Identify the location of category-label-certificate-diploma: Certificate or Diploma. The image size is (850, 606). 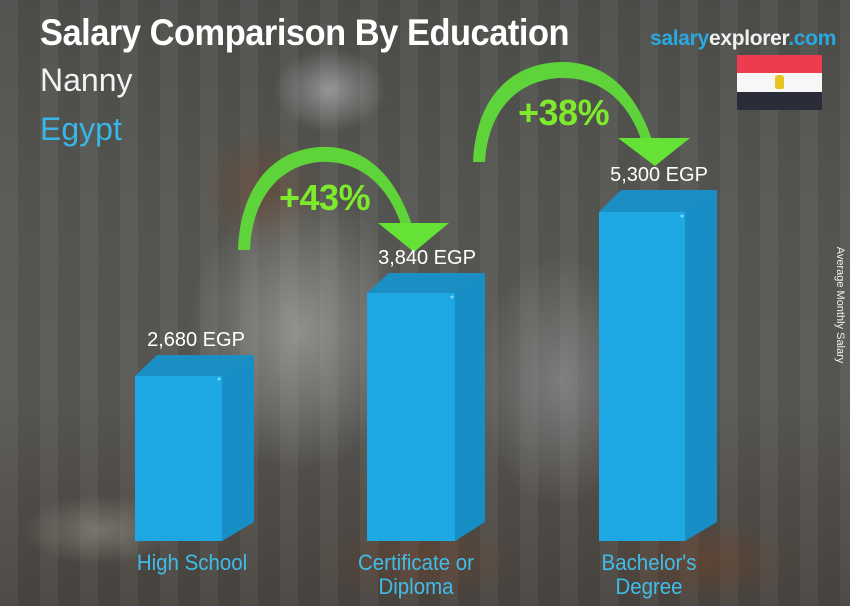
(416, 575).